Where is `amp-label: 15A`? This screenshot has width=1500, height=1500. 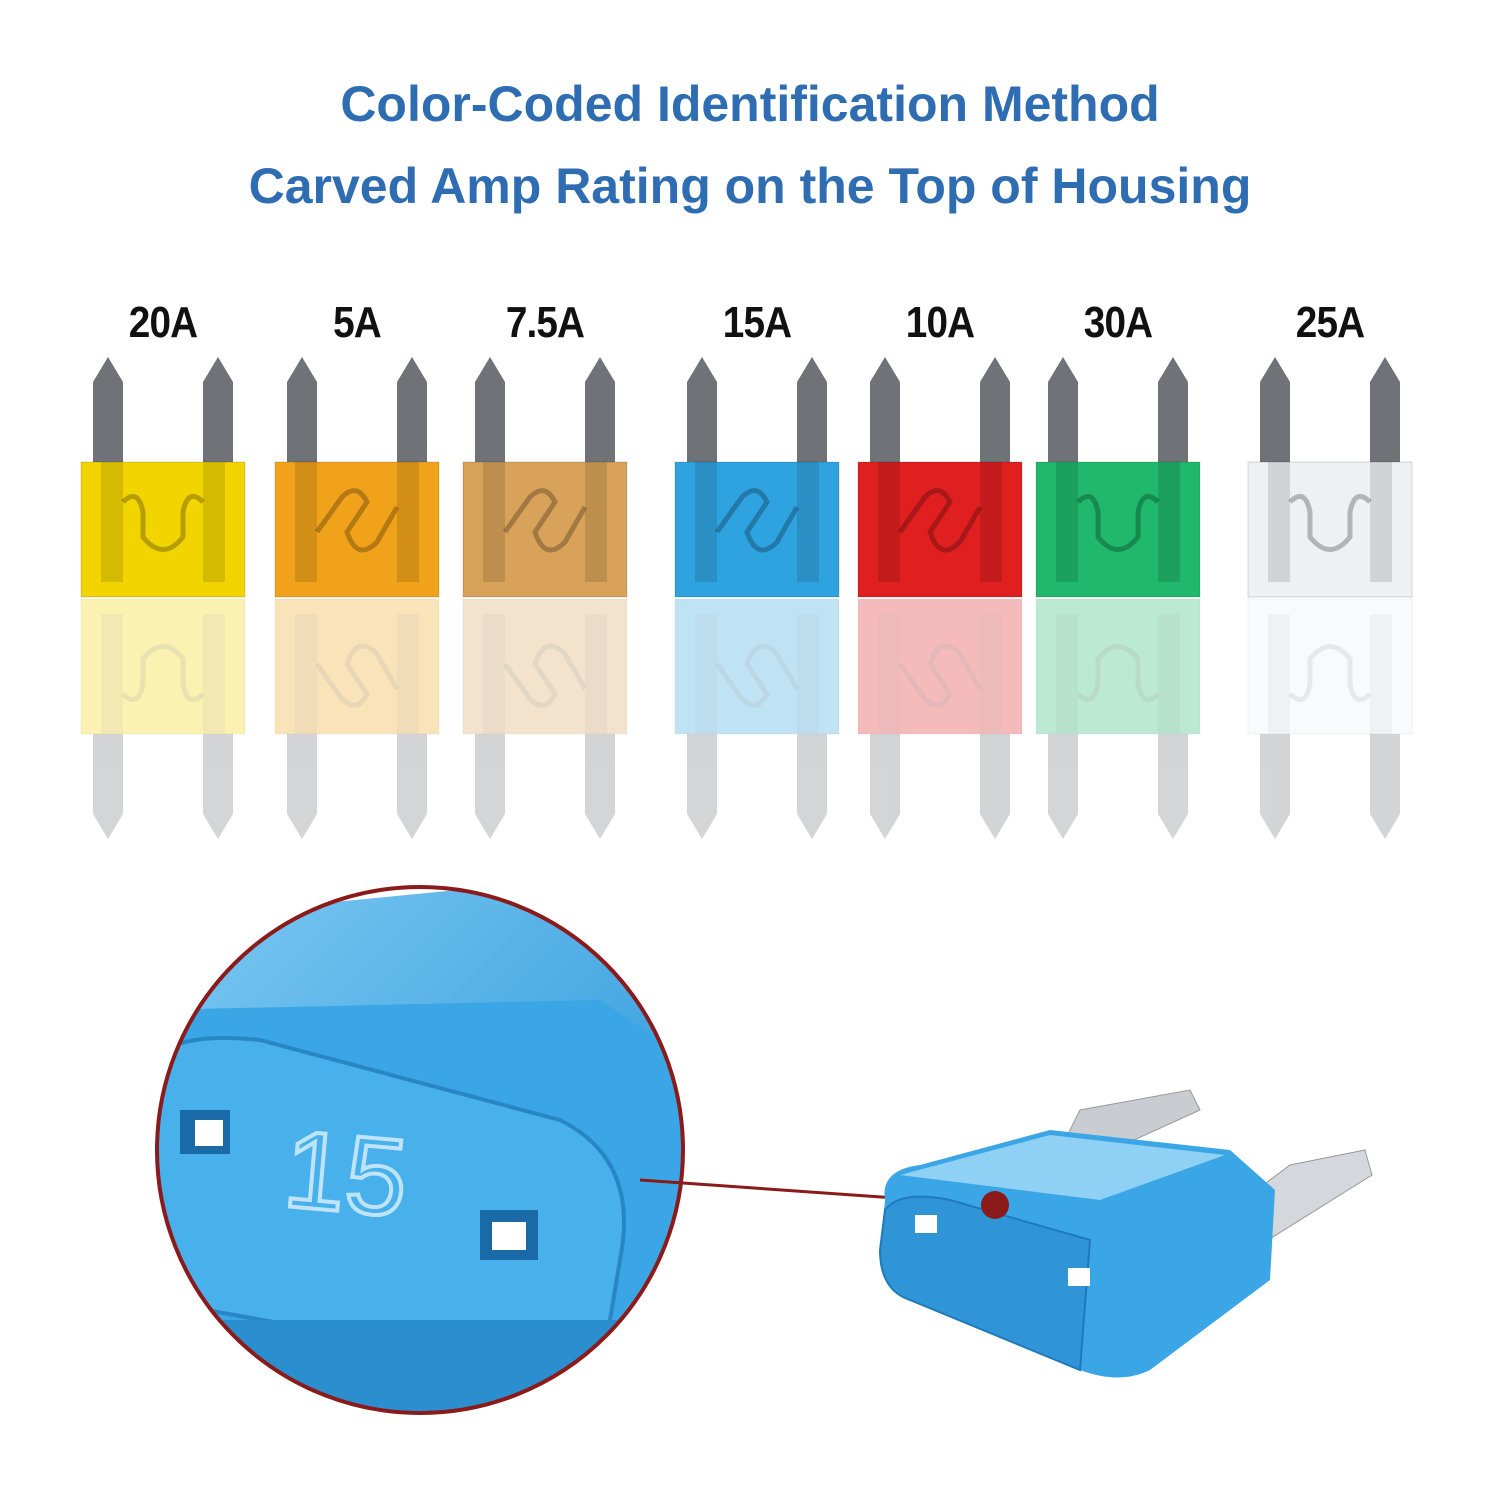 amp-label: 15A is located at coordinates (757, 322).